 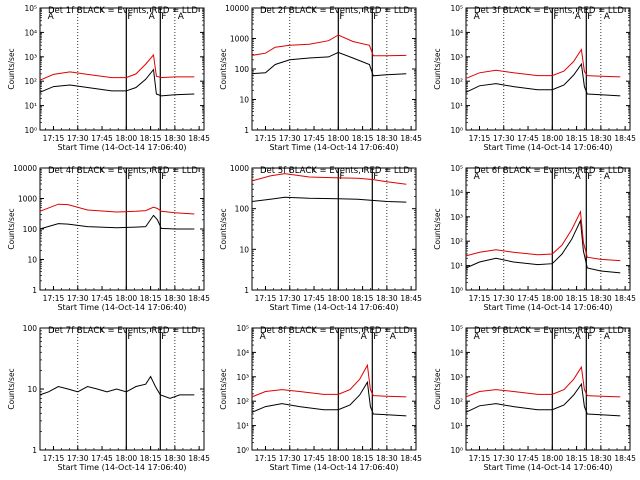 What do you see at coordinates (123, 171) in the screenshot?
I see `chart-title: Det 4f BLACK = Events, RED = LLD` at bounding box center [123, 171].